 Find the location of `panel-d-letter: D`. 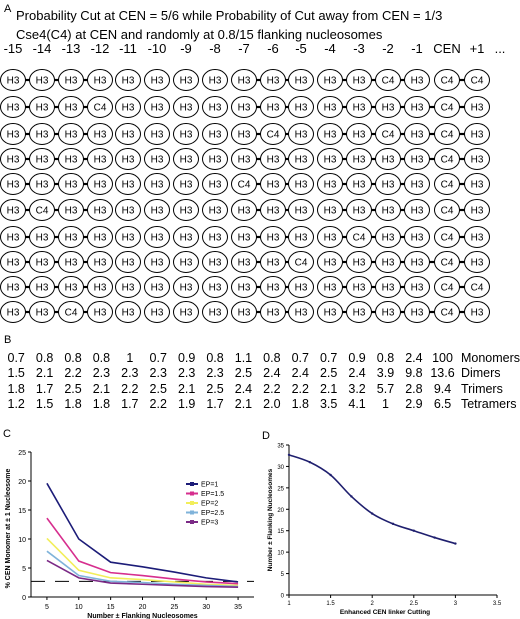

panel-d-letter: D is located at coordinates (266, 436).